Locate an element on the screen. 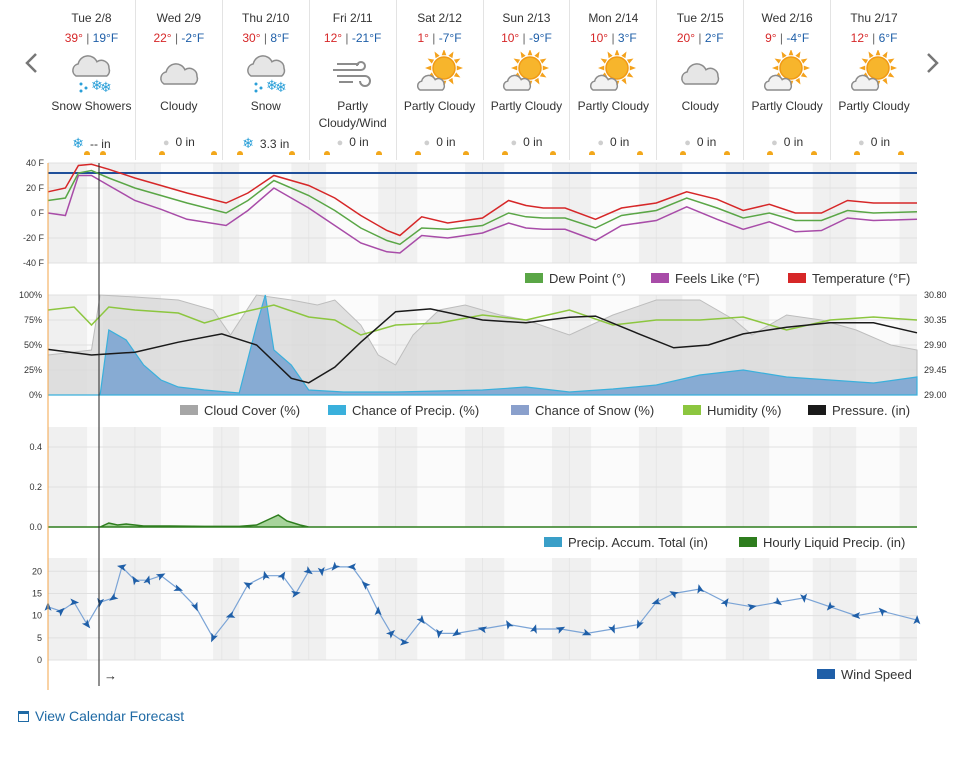 Image resolution: width=968 pixels, height=757 pixels. day-8: Wed 2/16 9° | -4°F Partly Cloudy ● 0 in is located at coordinates (786, 80).